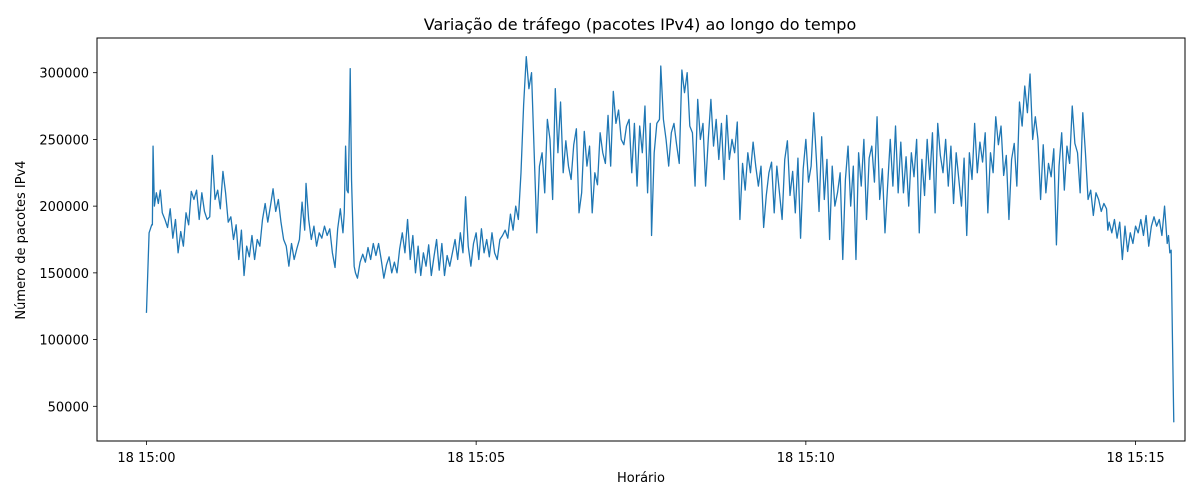  Describe the element at coordinates (68, 407) in the screenshot. I see `y-tick-label: 50000` at that location.